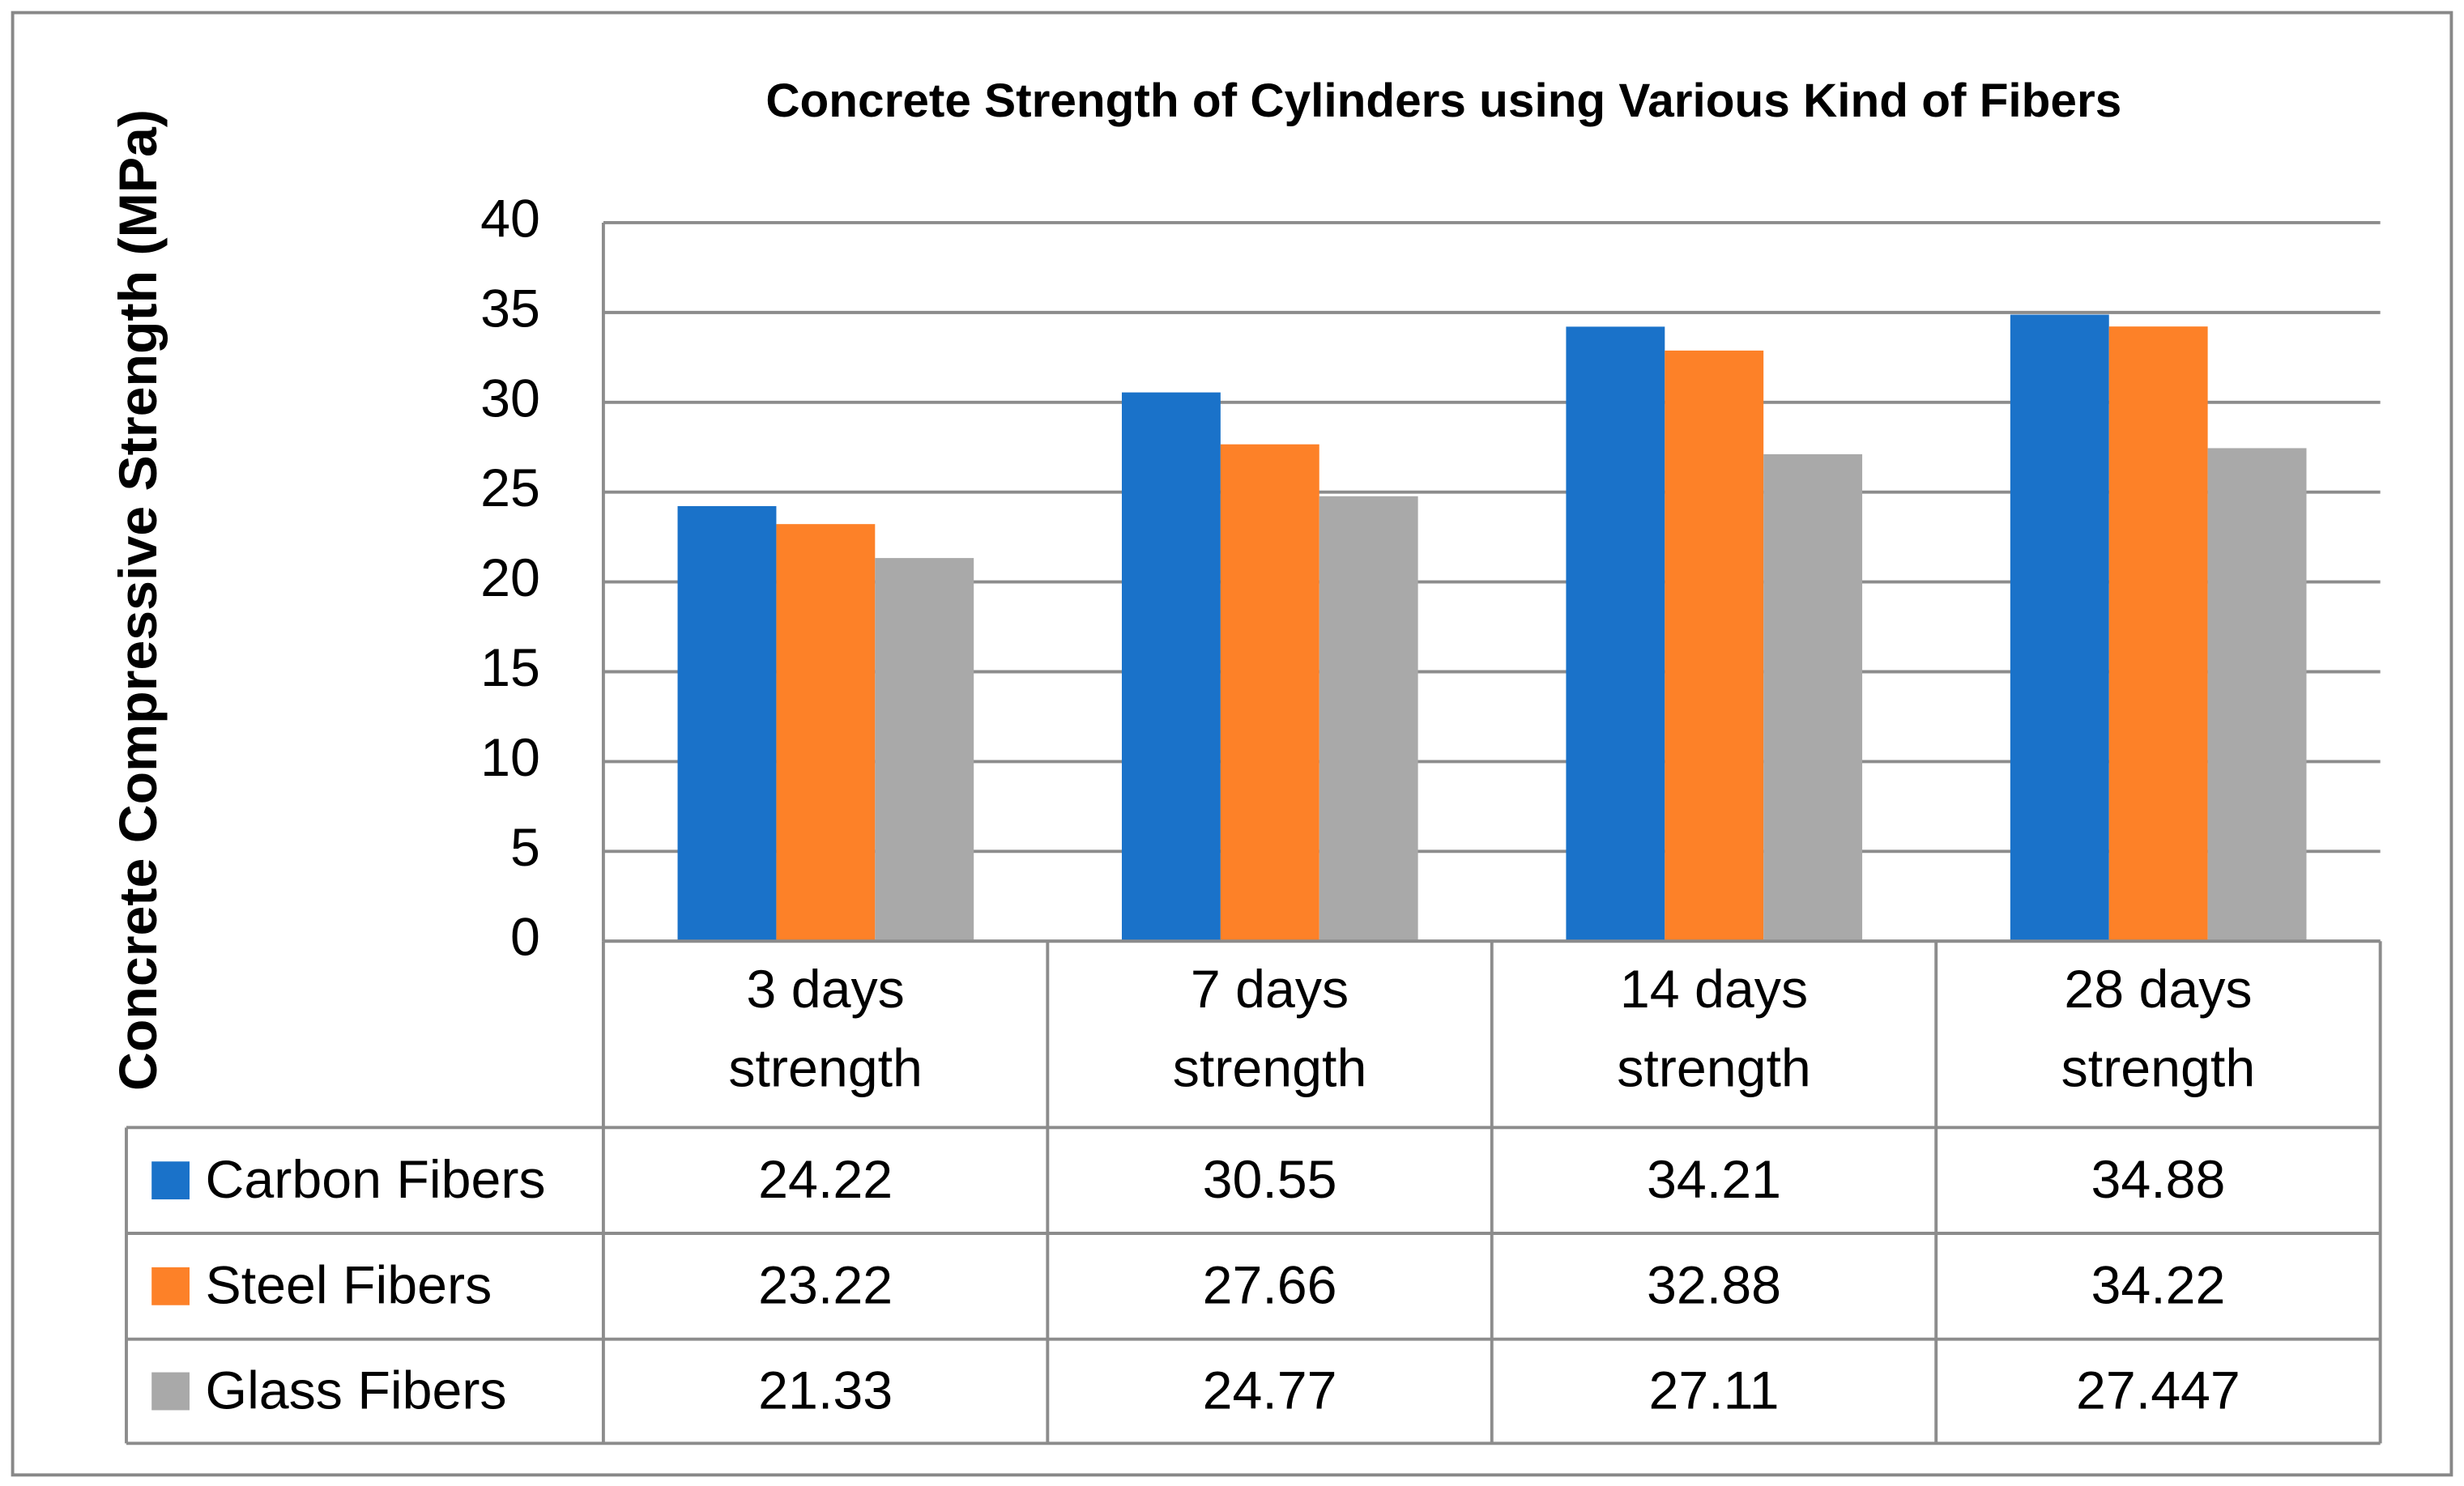 The image size is (2464, 1486). Describe the element at coordinates (1270, 1286) in the screenshot. I see `table-value: 27.66` at that location.